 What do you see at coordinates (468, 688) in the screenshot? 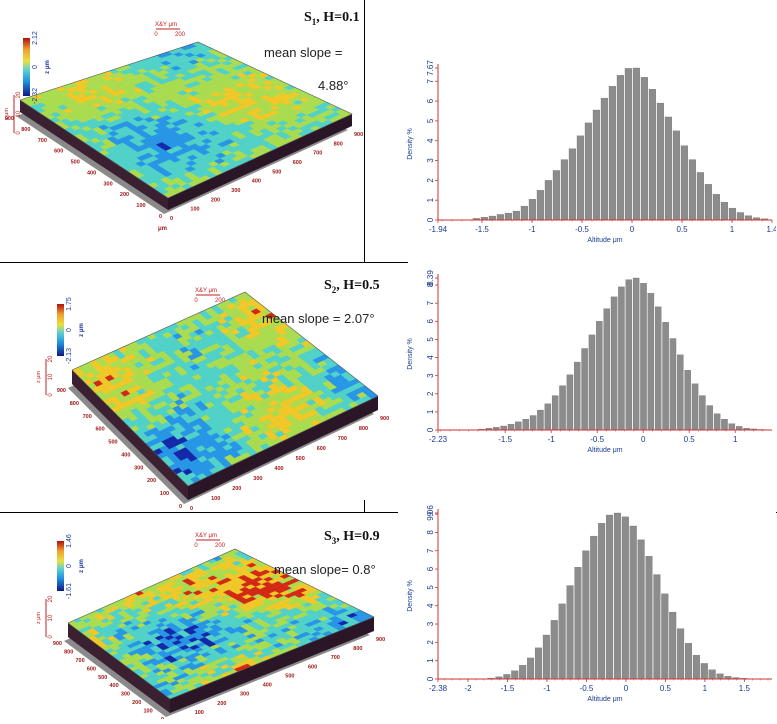
I see `x-tick-label: -2` at bounding box center [468, 688].